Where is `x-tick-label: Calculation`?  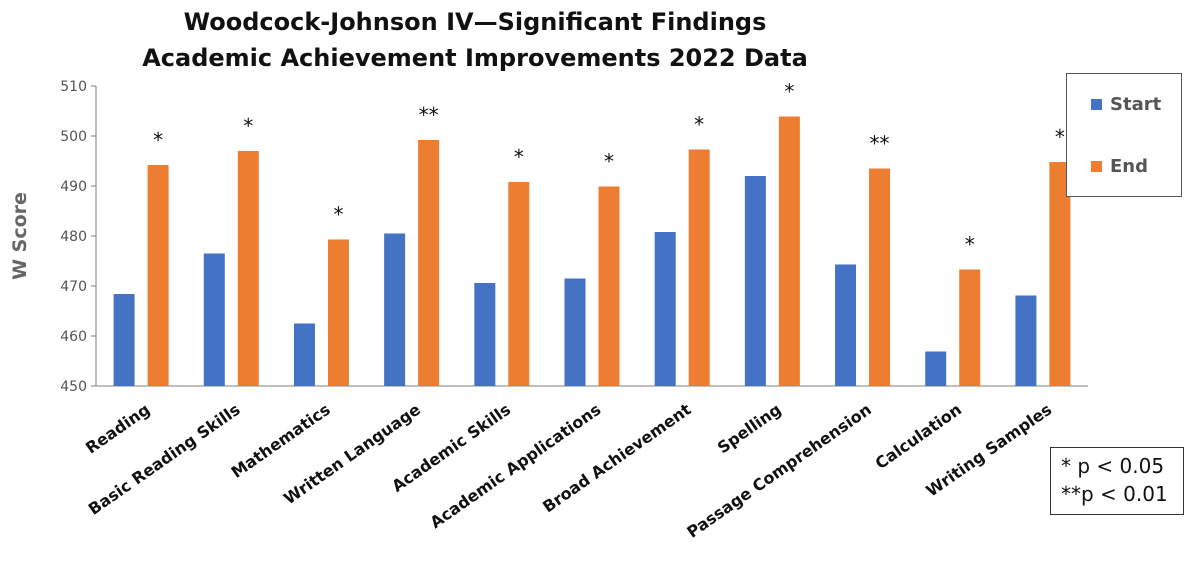 x-tick-label: Calculation is located at coordinates (918, 436).